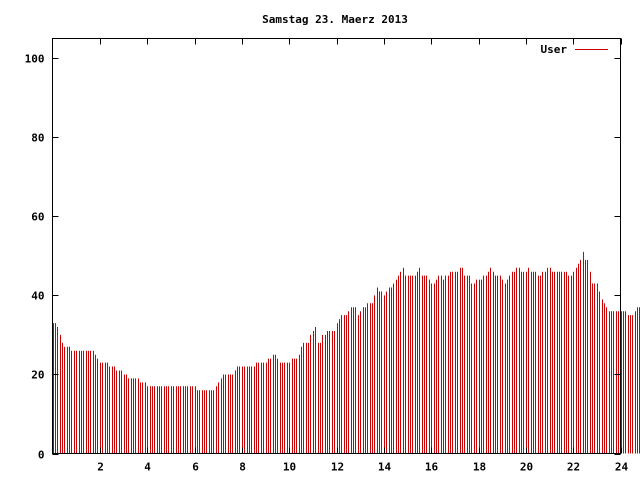  What do you see at coordinates (574, 49) in the screenshot?
I see `legend: User` at bounding box center [574, 49].